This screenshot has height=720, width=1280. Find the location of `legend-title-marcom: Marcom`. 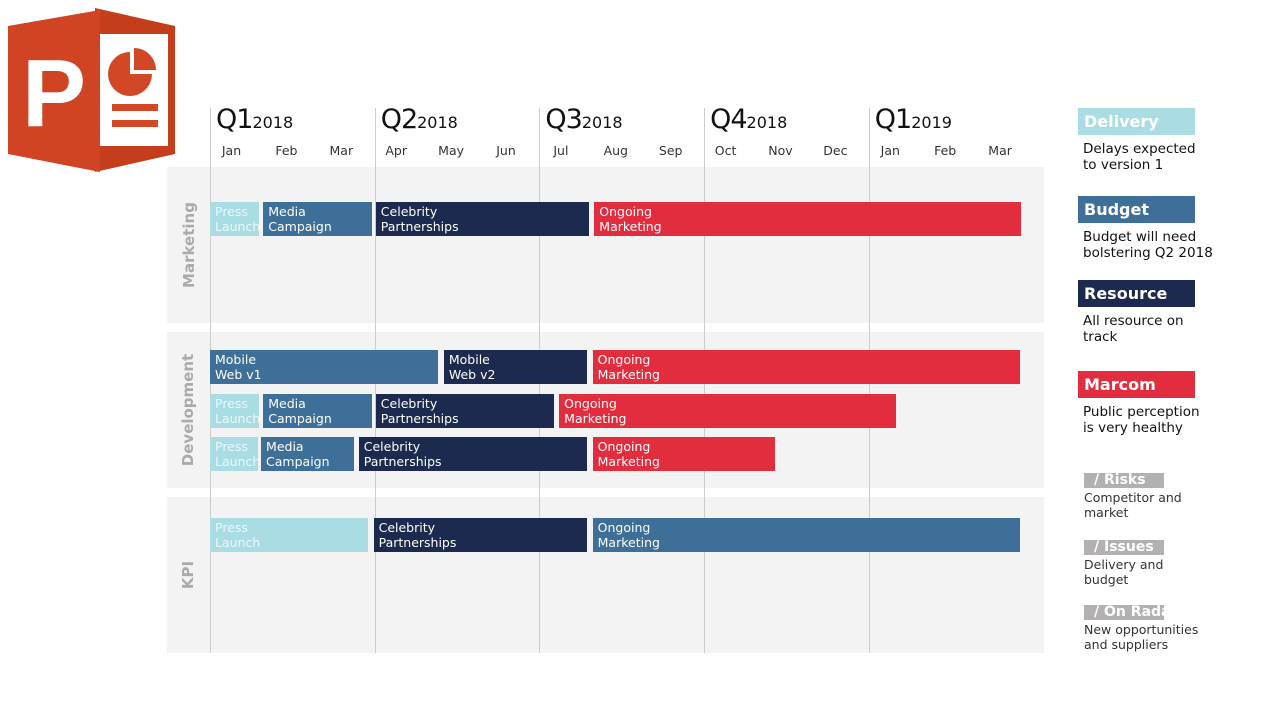

legend-title-marcom: Marcom is located at coordinates (1136, 384).